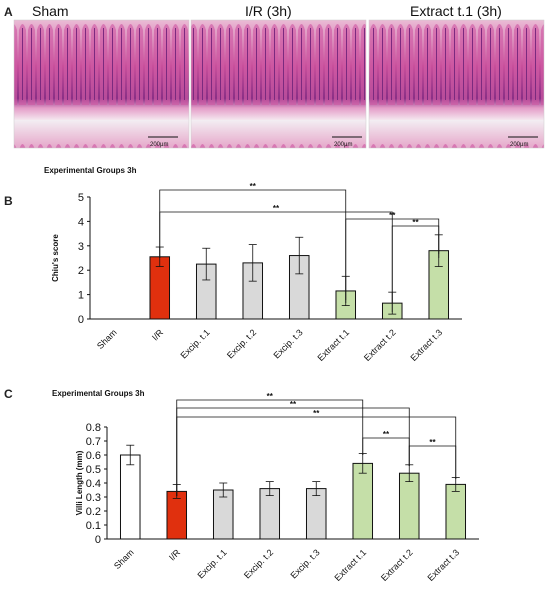  Describe the element at coordinates (93, 456) in the screenshot. I see `y-tick-label: 0.6` at that location.